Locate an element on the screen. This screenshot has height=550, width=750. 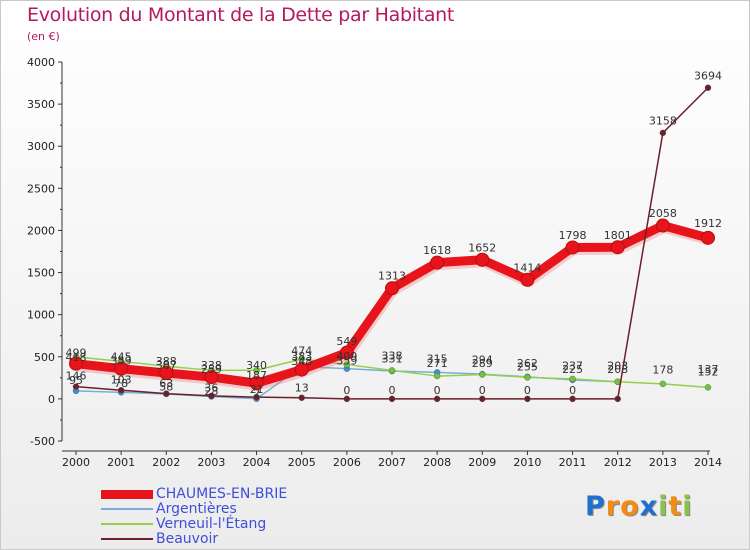
logo-letter: t is located at coordinates (675, 506).